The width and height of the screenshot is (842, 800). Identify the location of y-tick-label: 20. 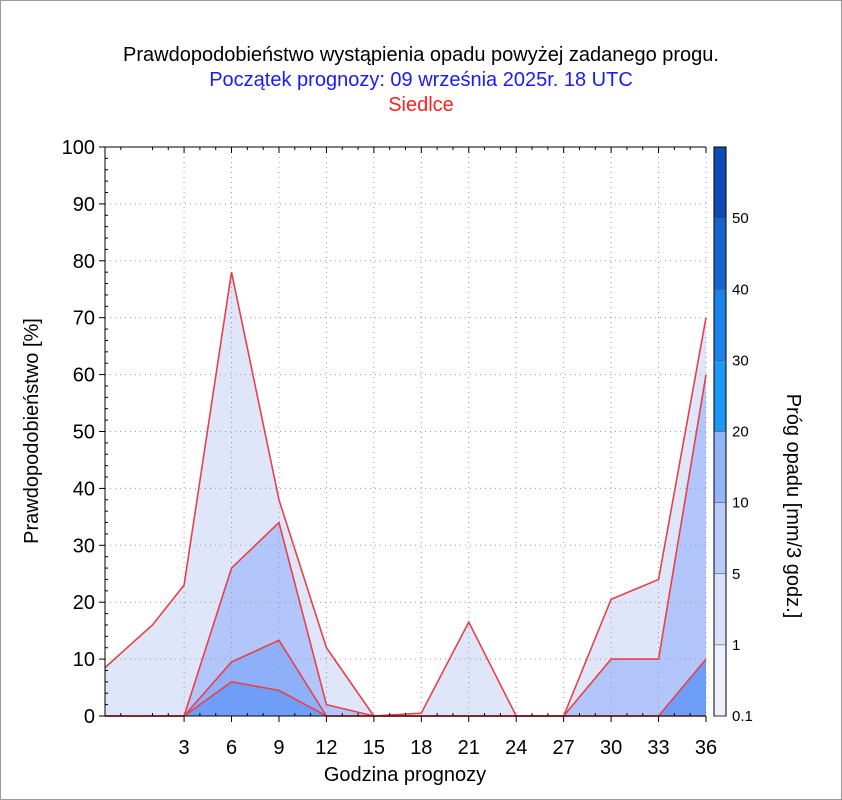
(84, 603).